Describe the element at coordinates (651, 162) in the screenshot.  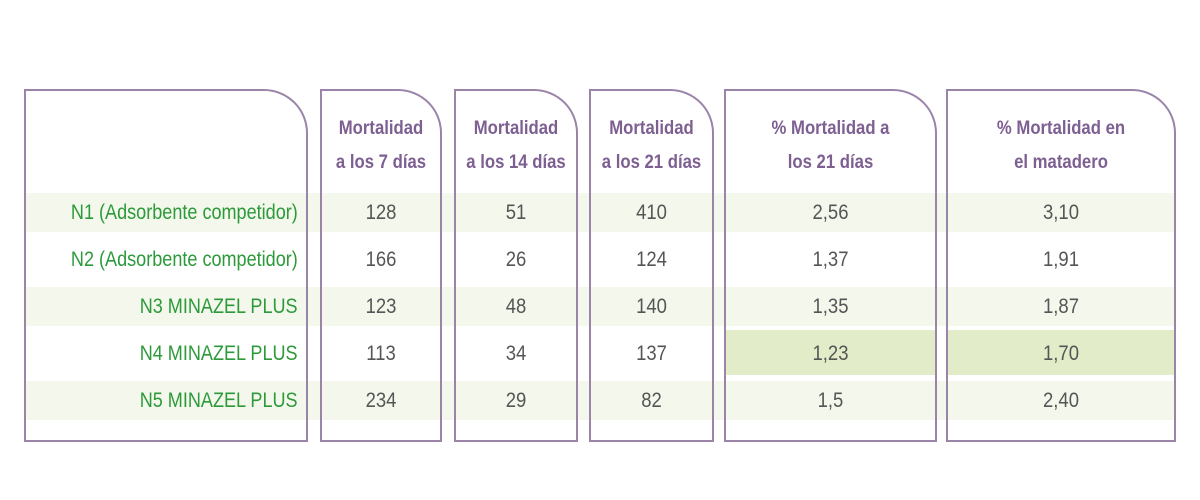
I see `column-header-line: a los 21 días` at that location.